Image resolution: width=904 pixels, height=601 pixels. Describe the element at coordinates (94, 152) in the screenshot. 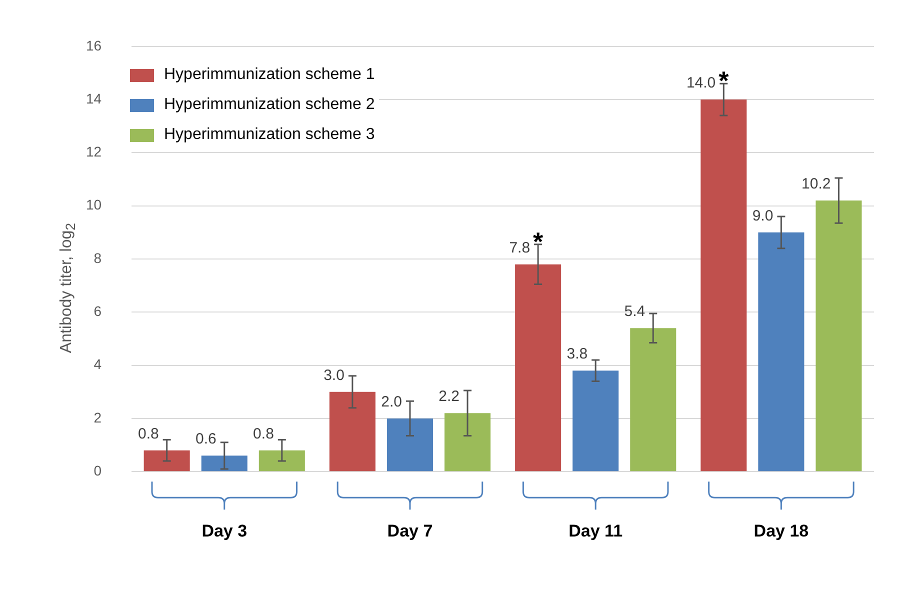

I see `y-tick-label: 12` at that location.